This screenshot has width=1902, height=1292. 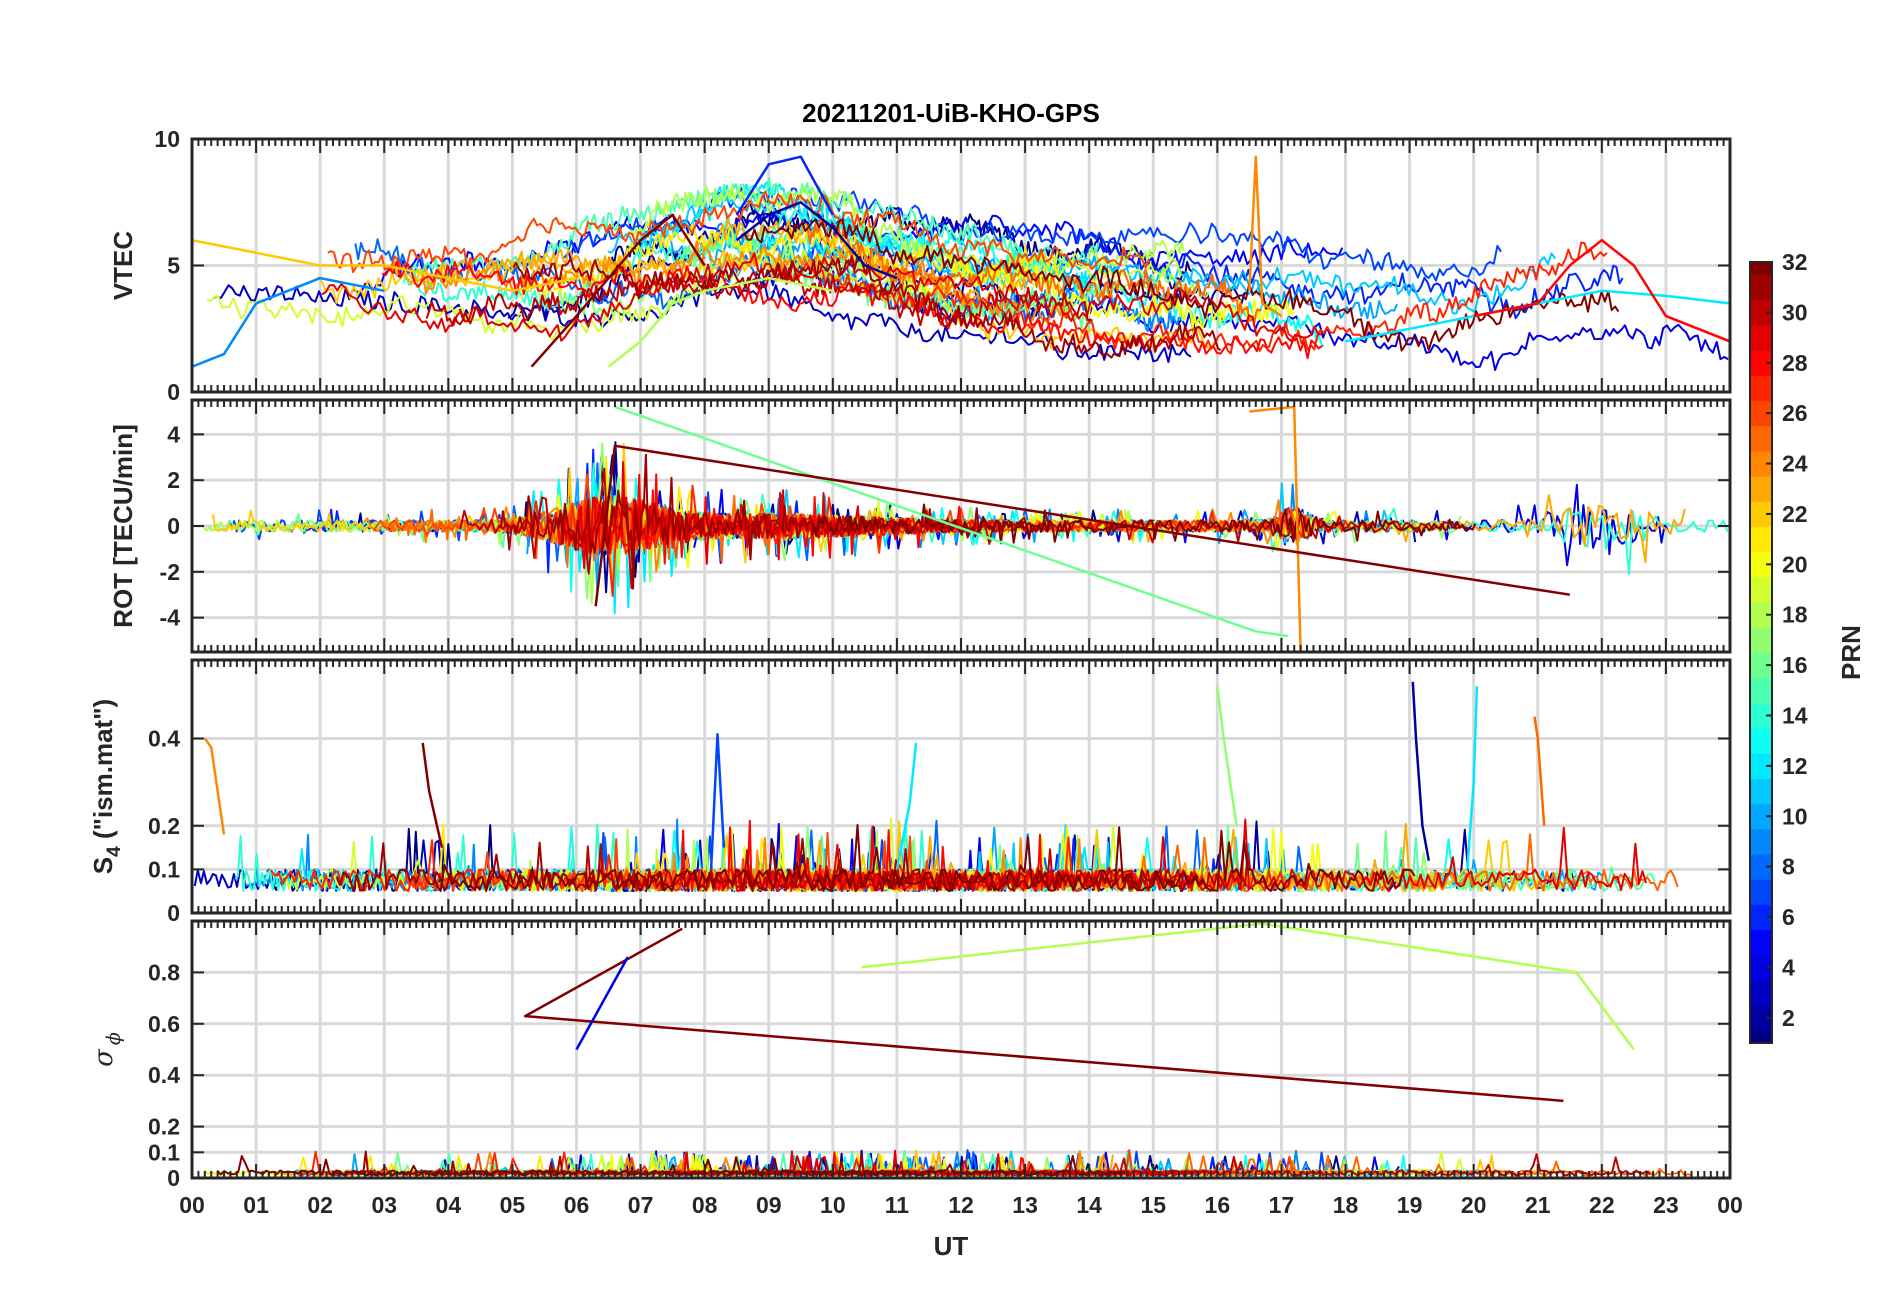 What do you see at coordinates (641, 1205) in the screenshot?
I see `x-tick-label: 07` at bounding box center [641, 1205].